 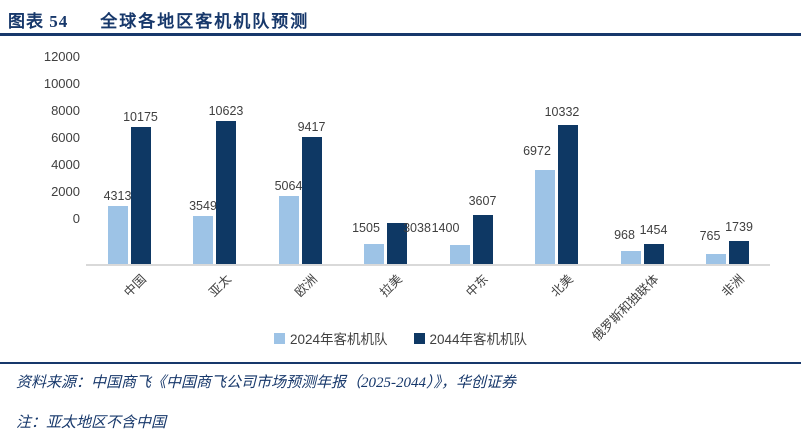 What do you see at coordinates (400, 363) in the screenshot?
I see `footer-divider` at bounding box center [400, 363].